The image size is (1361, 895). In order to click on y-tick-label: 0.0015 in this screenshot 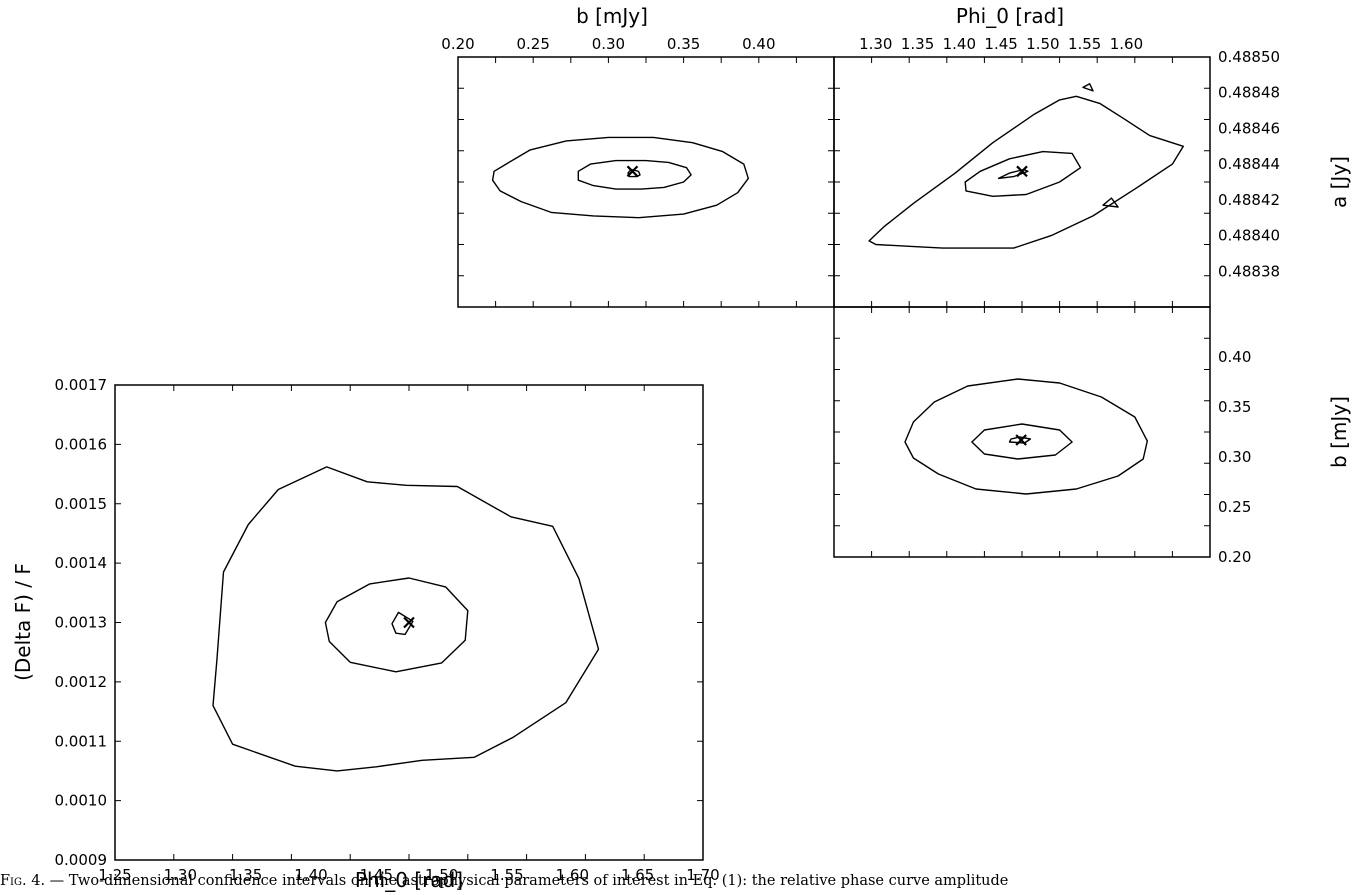, I will do `click(81, 504)`.